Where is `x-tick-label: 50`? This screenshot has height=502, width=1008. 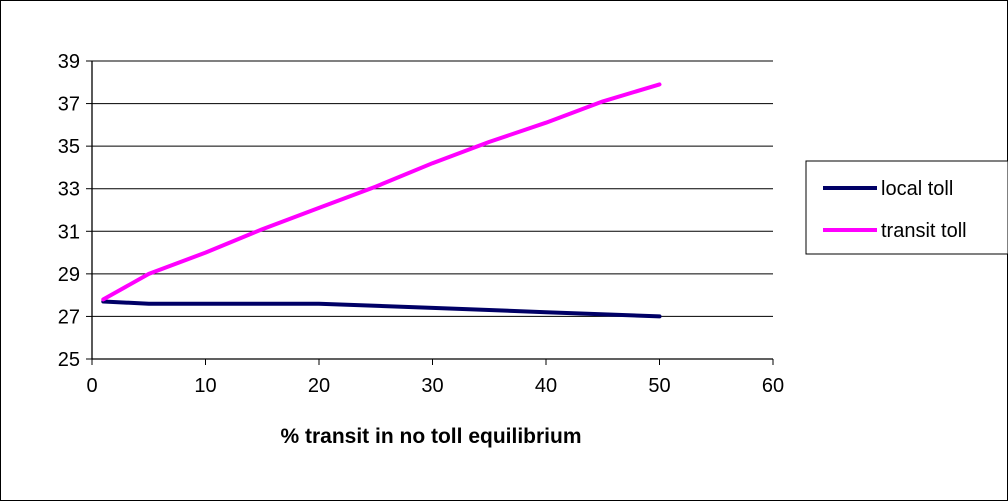 x-tick-label: 50 is located at coordinates (659, 386).